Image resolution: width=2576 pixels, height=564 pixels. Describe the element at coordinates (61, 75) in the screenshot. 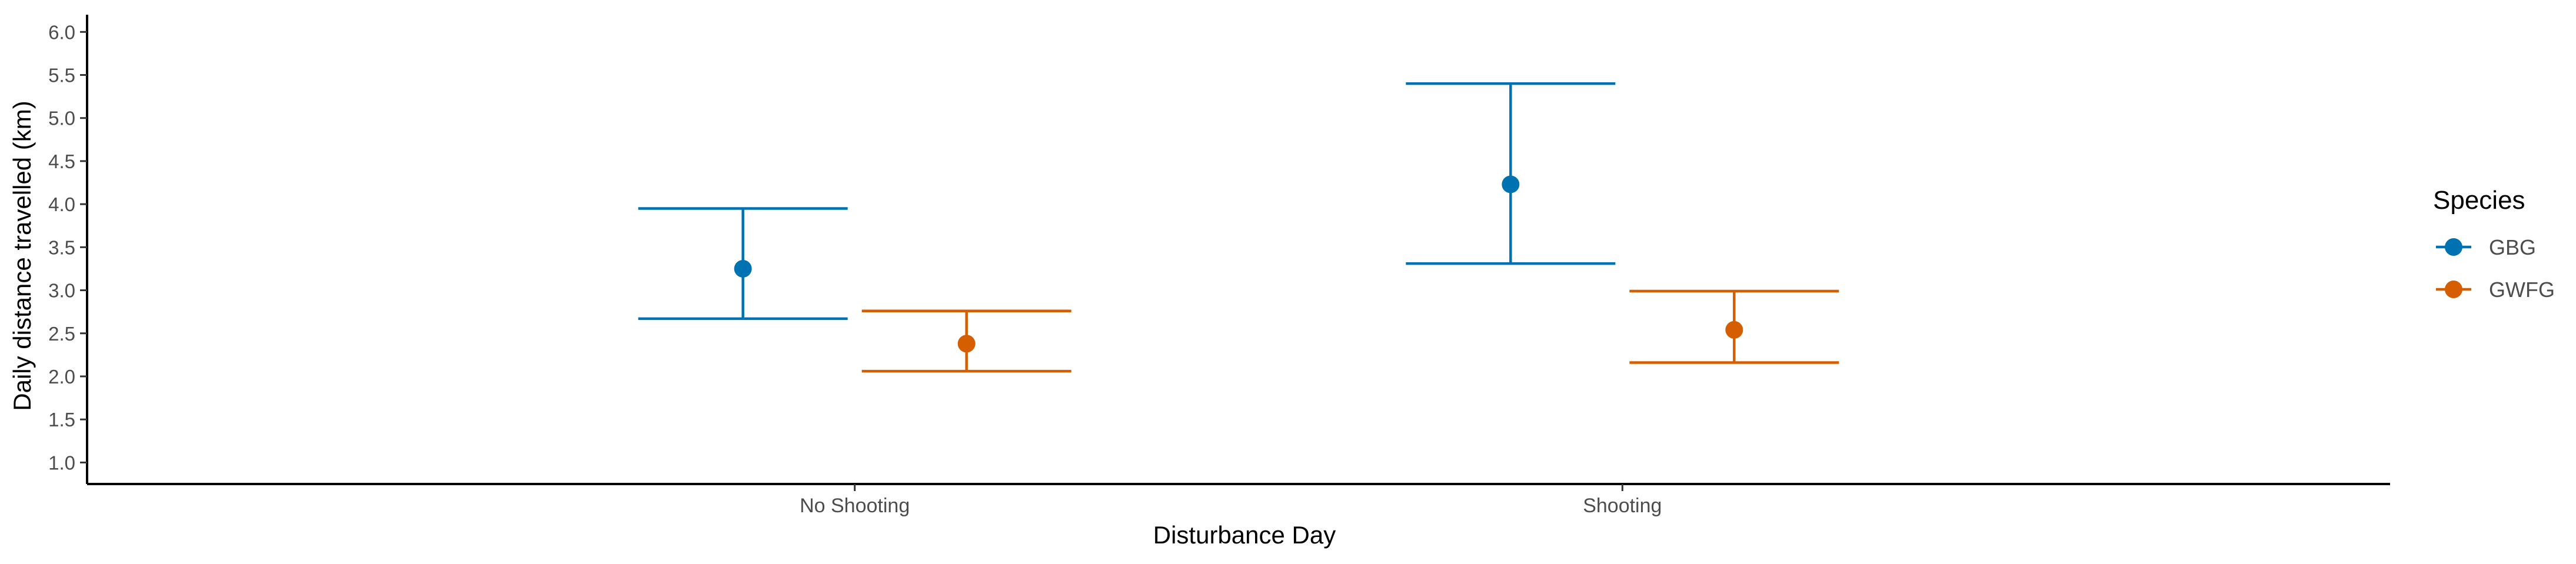

I see `y-tick-label: 5.5` at that location.